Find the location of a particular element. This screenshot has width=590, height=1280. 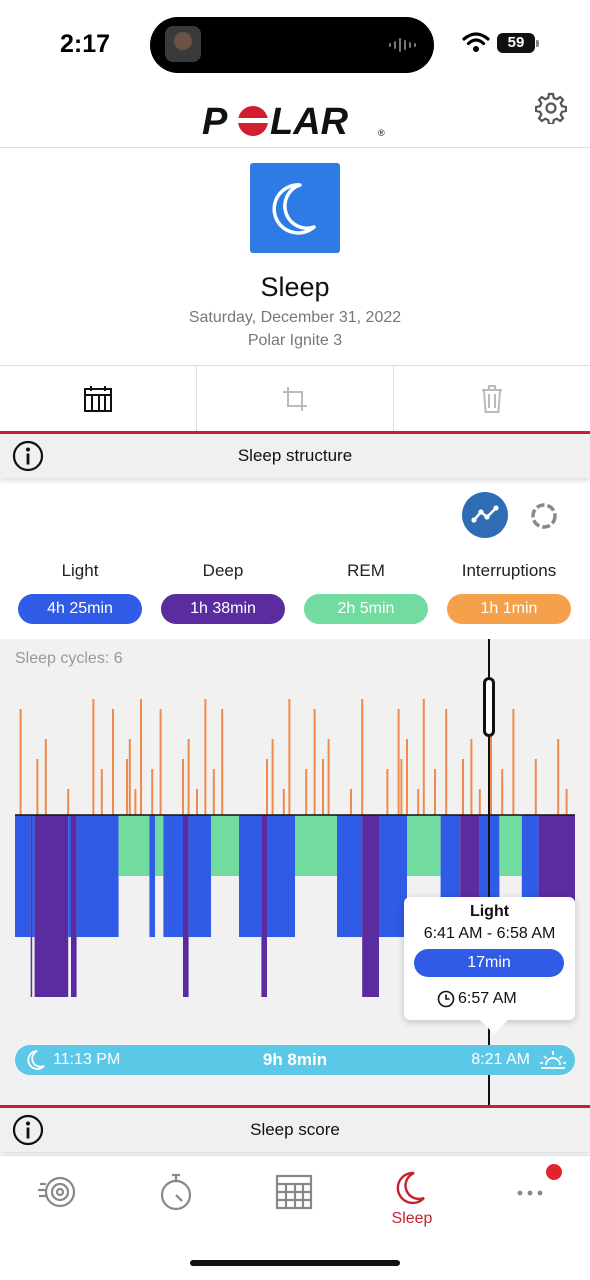

sleep-tile is located at coordinates (295, 208).